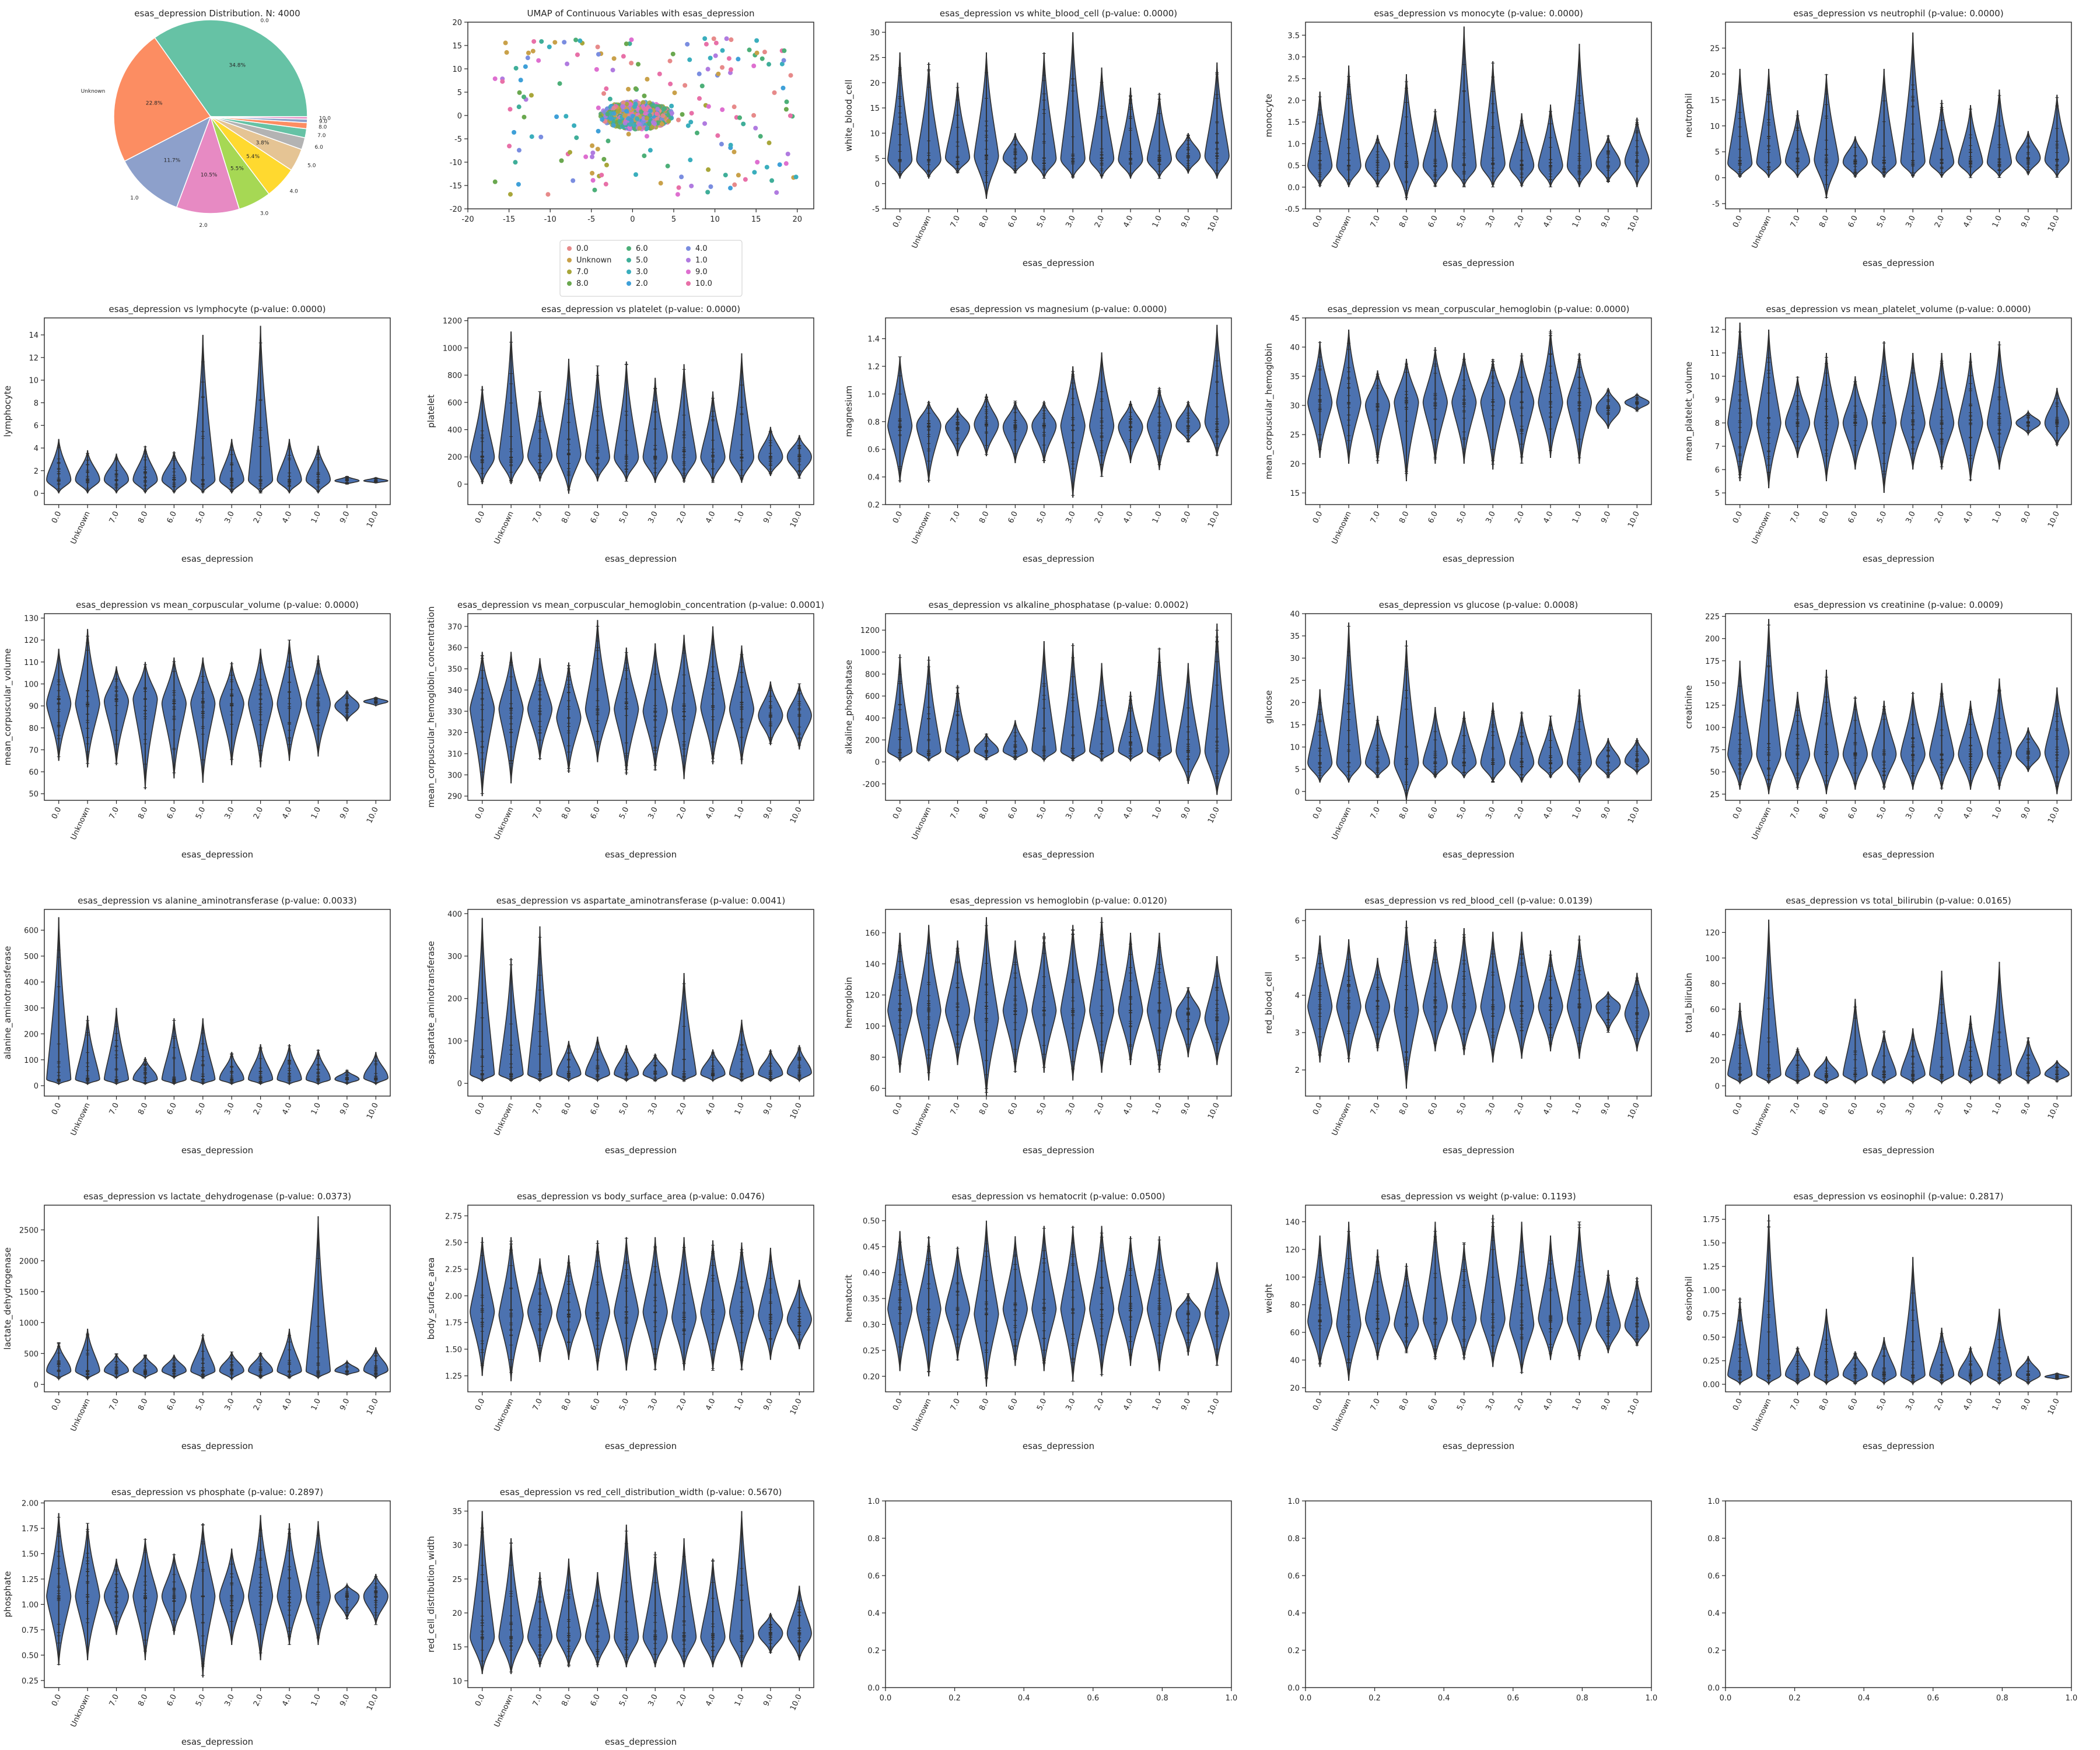 The width and height of the screenshot is (2100, 1750). Describe the element at coordinates (870, 653) in the screenshot. I see `y-tick-label: 1000` at that location.